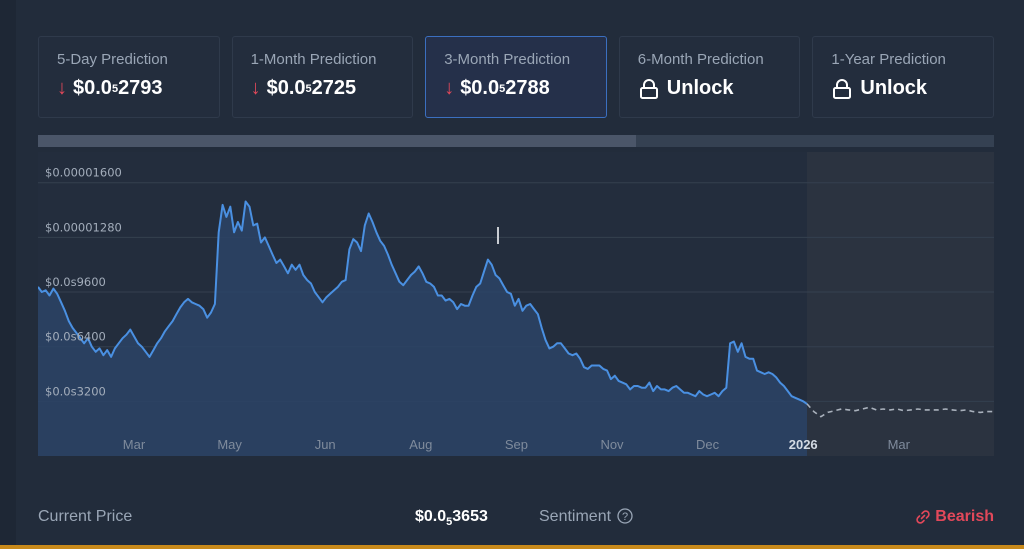 Image resolution: width=1024 pixels, height=549 pixels. What do you see at coordinates (420, 444) in the screenshot?
I see `x-tick-label: Aug` at bounding box center [420, 444].